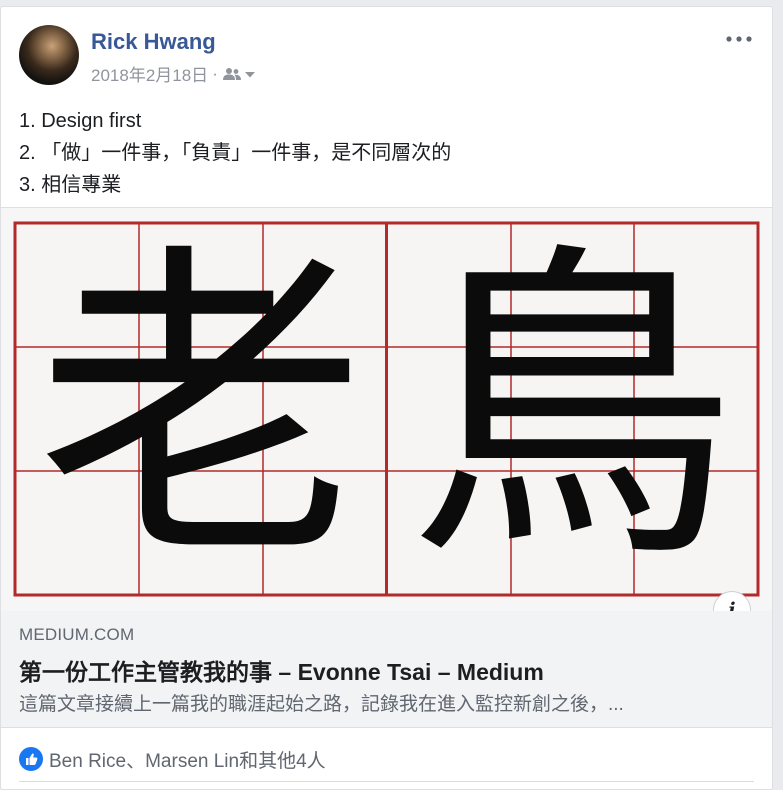 The width and height of the screenshot is (783, 790). I want to click on caret-down-icon, so click(250, 74).